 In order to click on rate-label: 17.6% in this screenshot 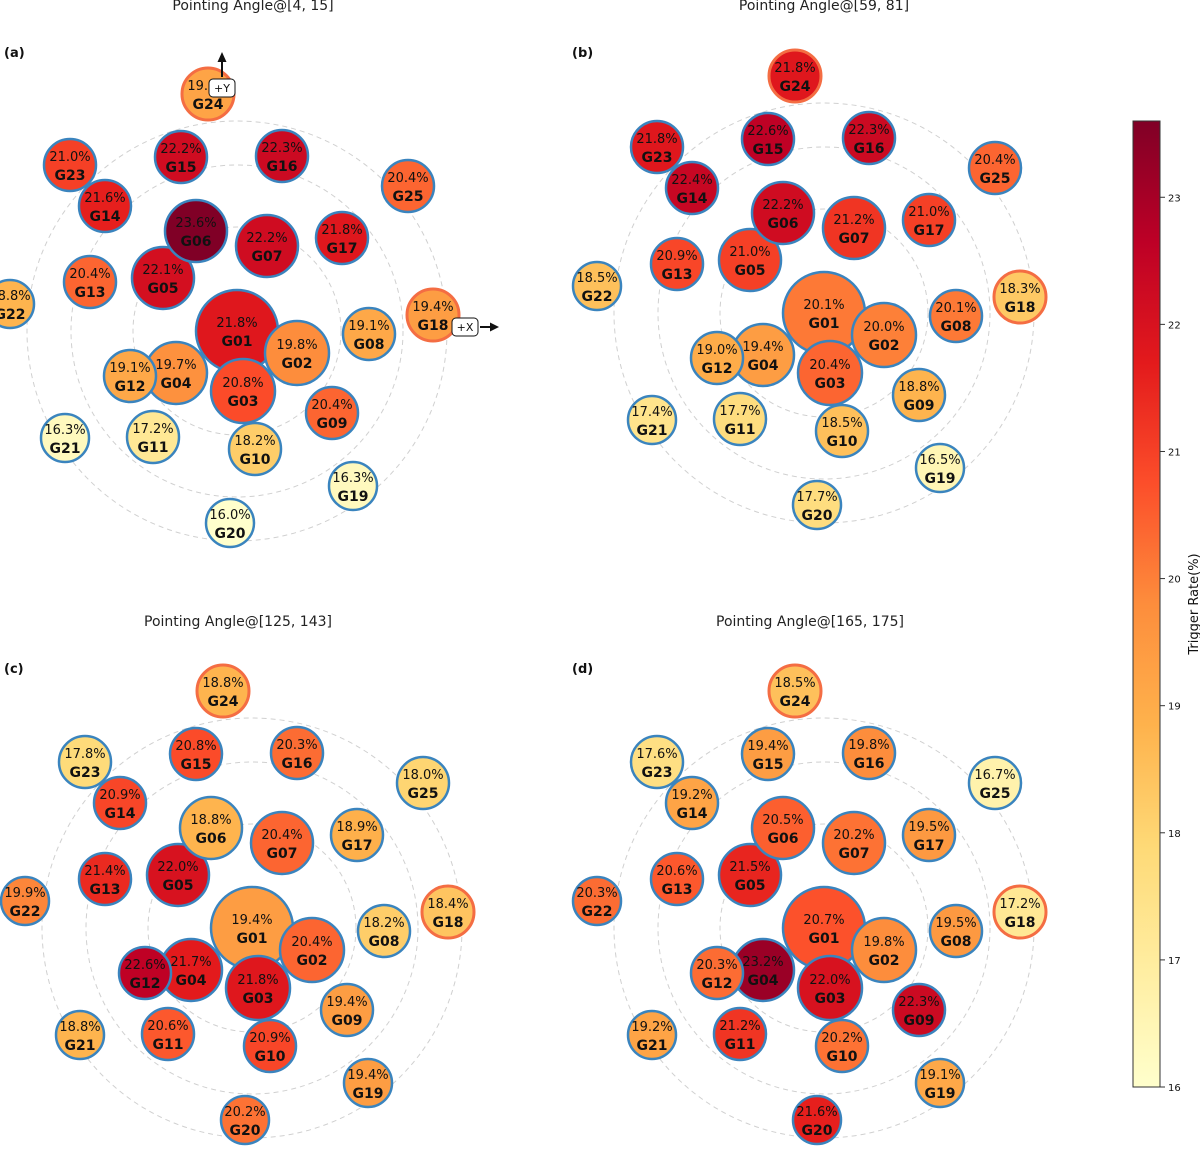, I will do `click(656, 754)`.